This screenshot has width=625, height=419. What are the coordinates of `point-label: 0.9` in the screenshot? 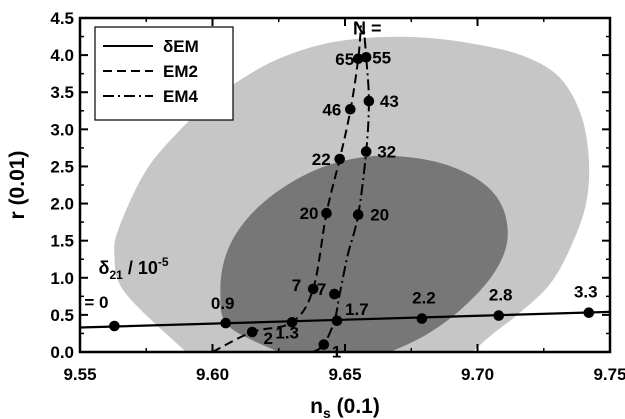 It's located at (223, 303).